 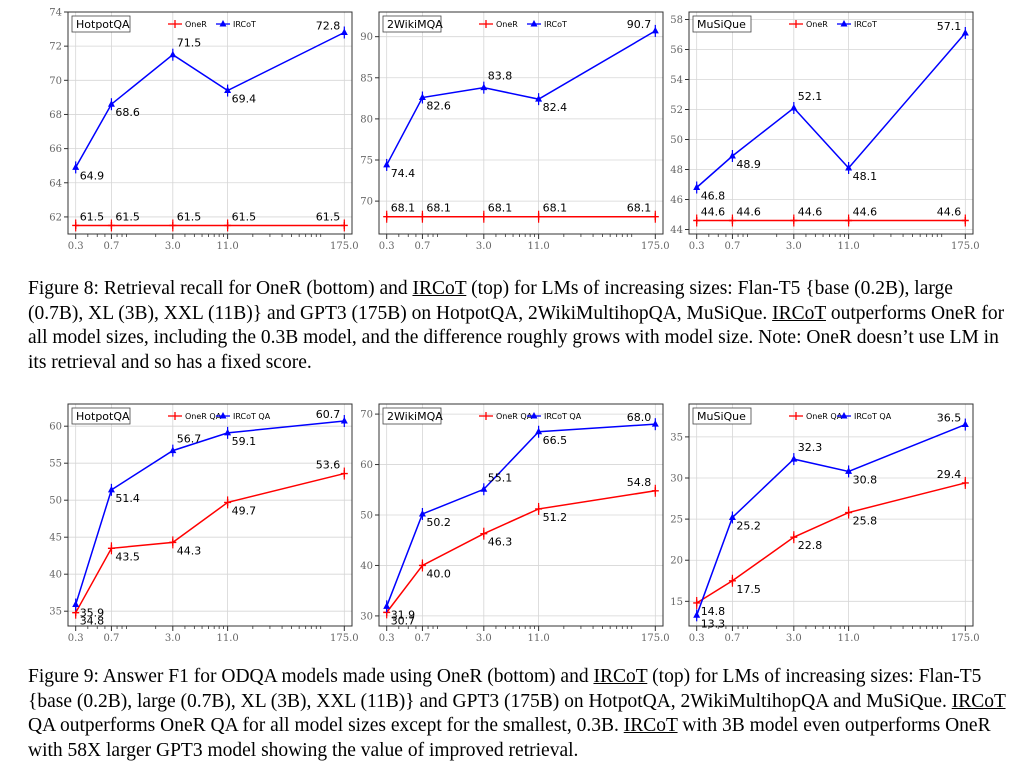 What do you see at coordinates (676, 520) in the screenshot?
I see `y-tick-label: 25` at bounding box center [676, 520].